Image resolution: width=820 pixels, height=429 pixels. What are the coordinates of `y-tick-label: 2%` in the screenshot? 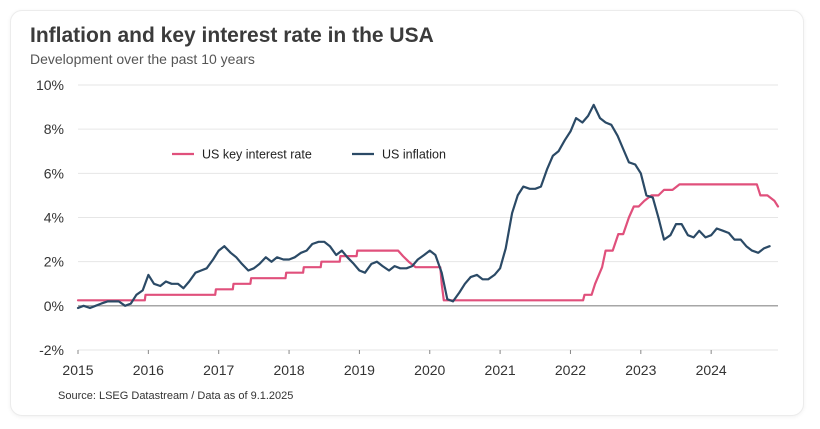 It's located at (54, 262).